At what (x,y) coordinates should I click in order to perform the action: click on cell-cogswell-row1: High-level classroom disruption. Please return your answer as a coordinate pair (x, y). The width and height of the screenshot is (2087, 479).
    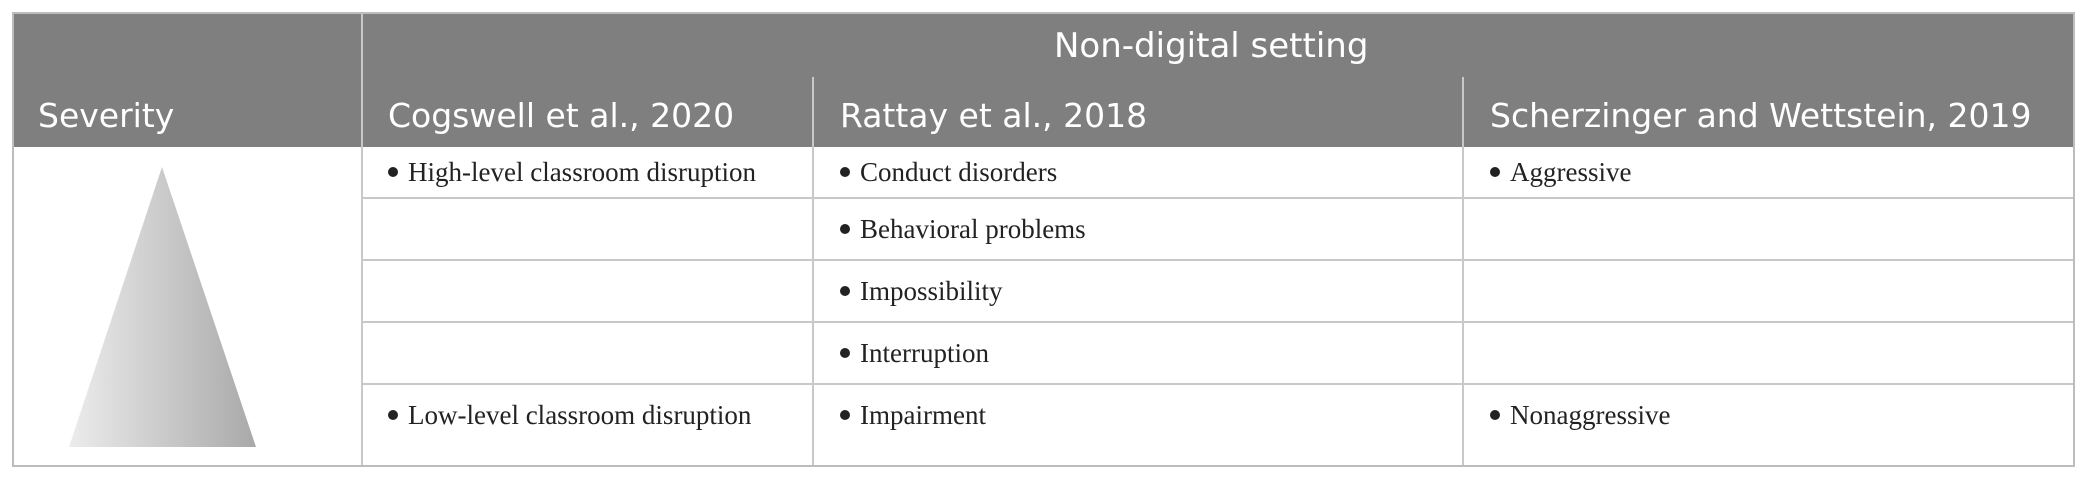
    Looking at the image, I should click on (572, 172).